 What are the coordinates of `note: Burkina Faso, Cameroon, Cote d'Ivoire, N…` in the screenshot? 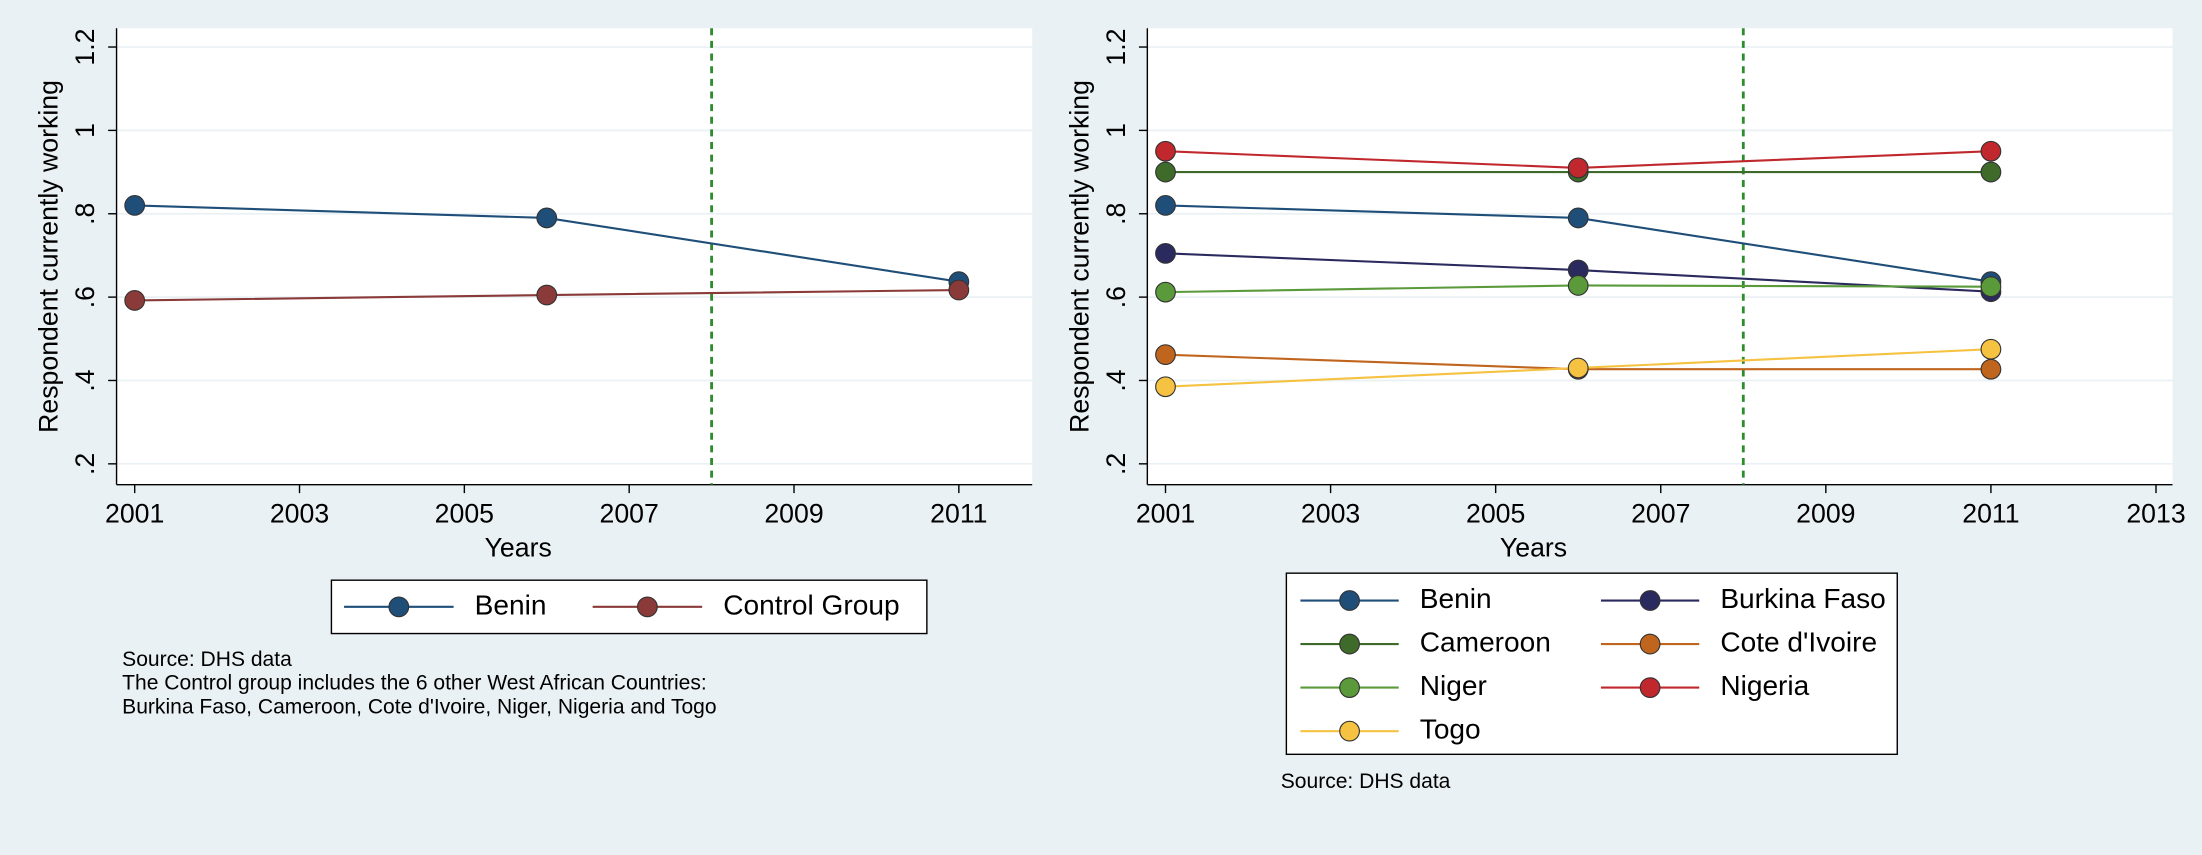 It's located at (419, 707).